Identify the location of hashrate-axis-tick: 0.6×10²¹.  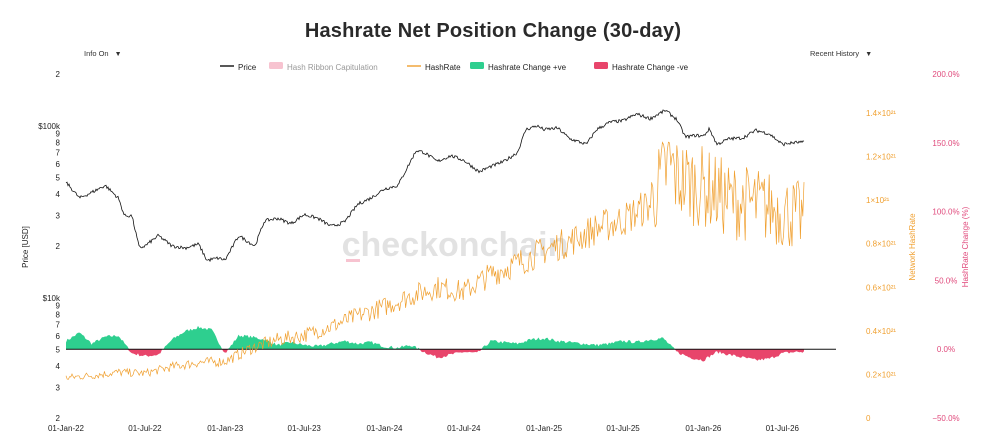
(881, 287).